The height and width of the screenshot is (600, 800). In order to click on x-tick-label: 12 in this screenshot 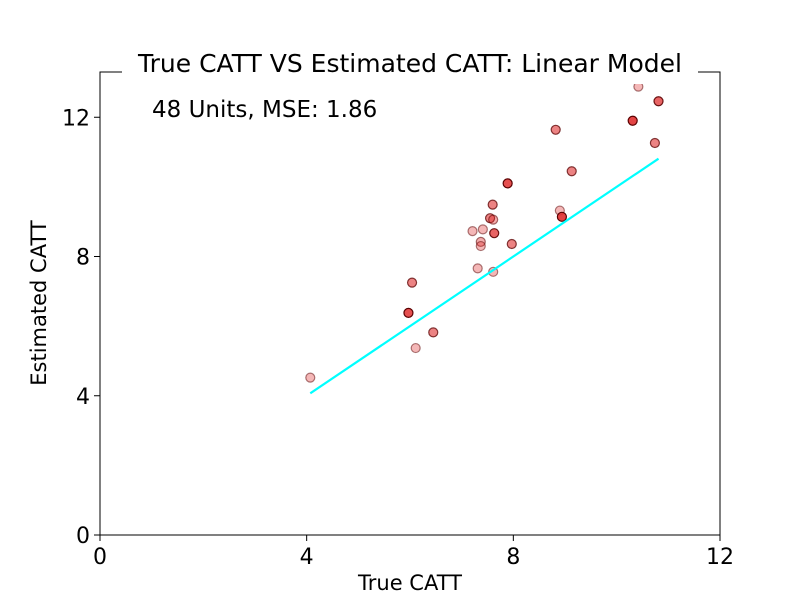, I will do `click(720, 557)`.